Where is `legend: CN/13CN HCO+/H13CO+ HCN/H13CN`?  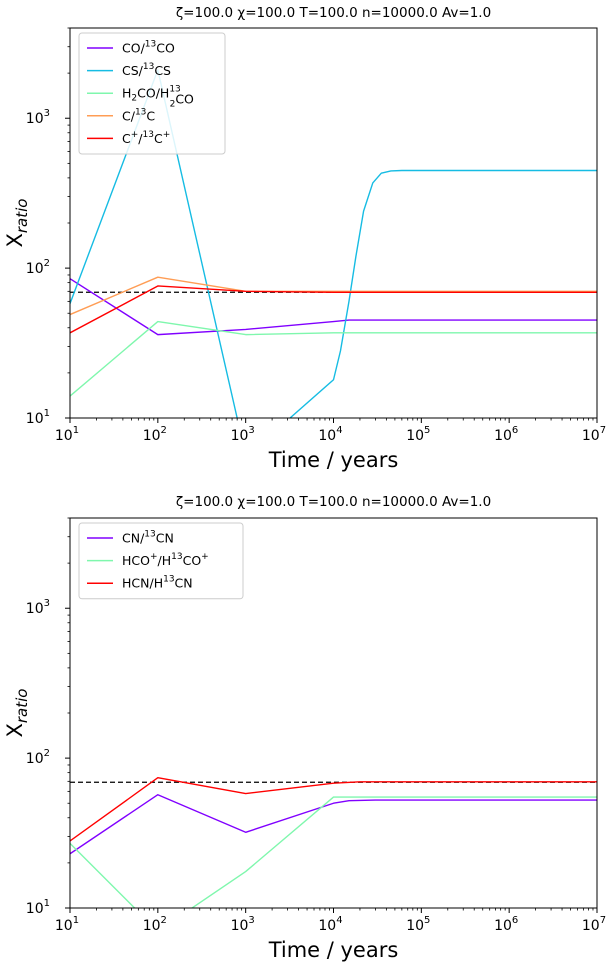 legend: CN/13CN HCO+/H13CO+ HCN/H13CN is located at coordinates (161, 561).